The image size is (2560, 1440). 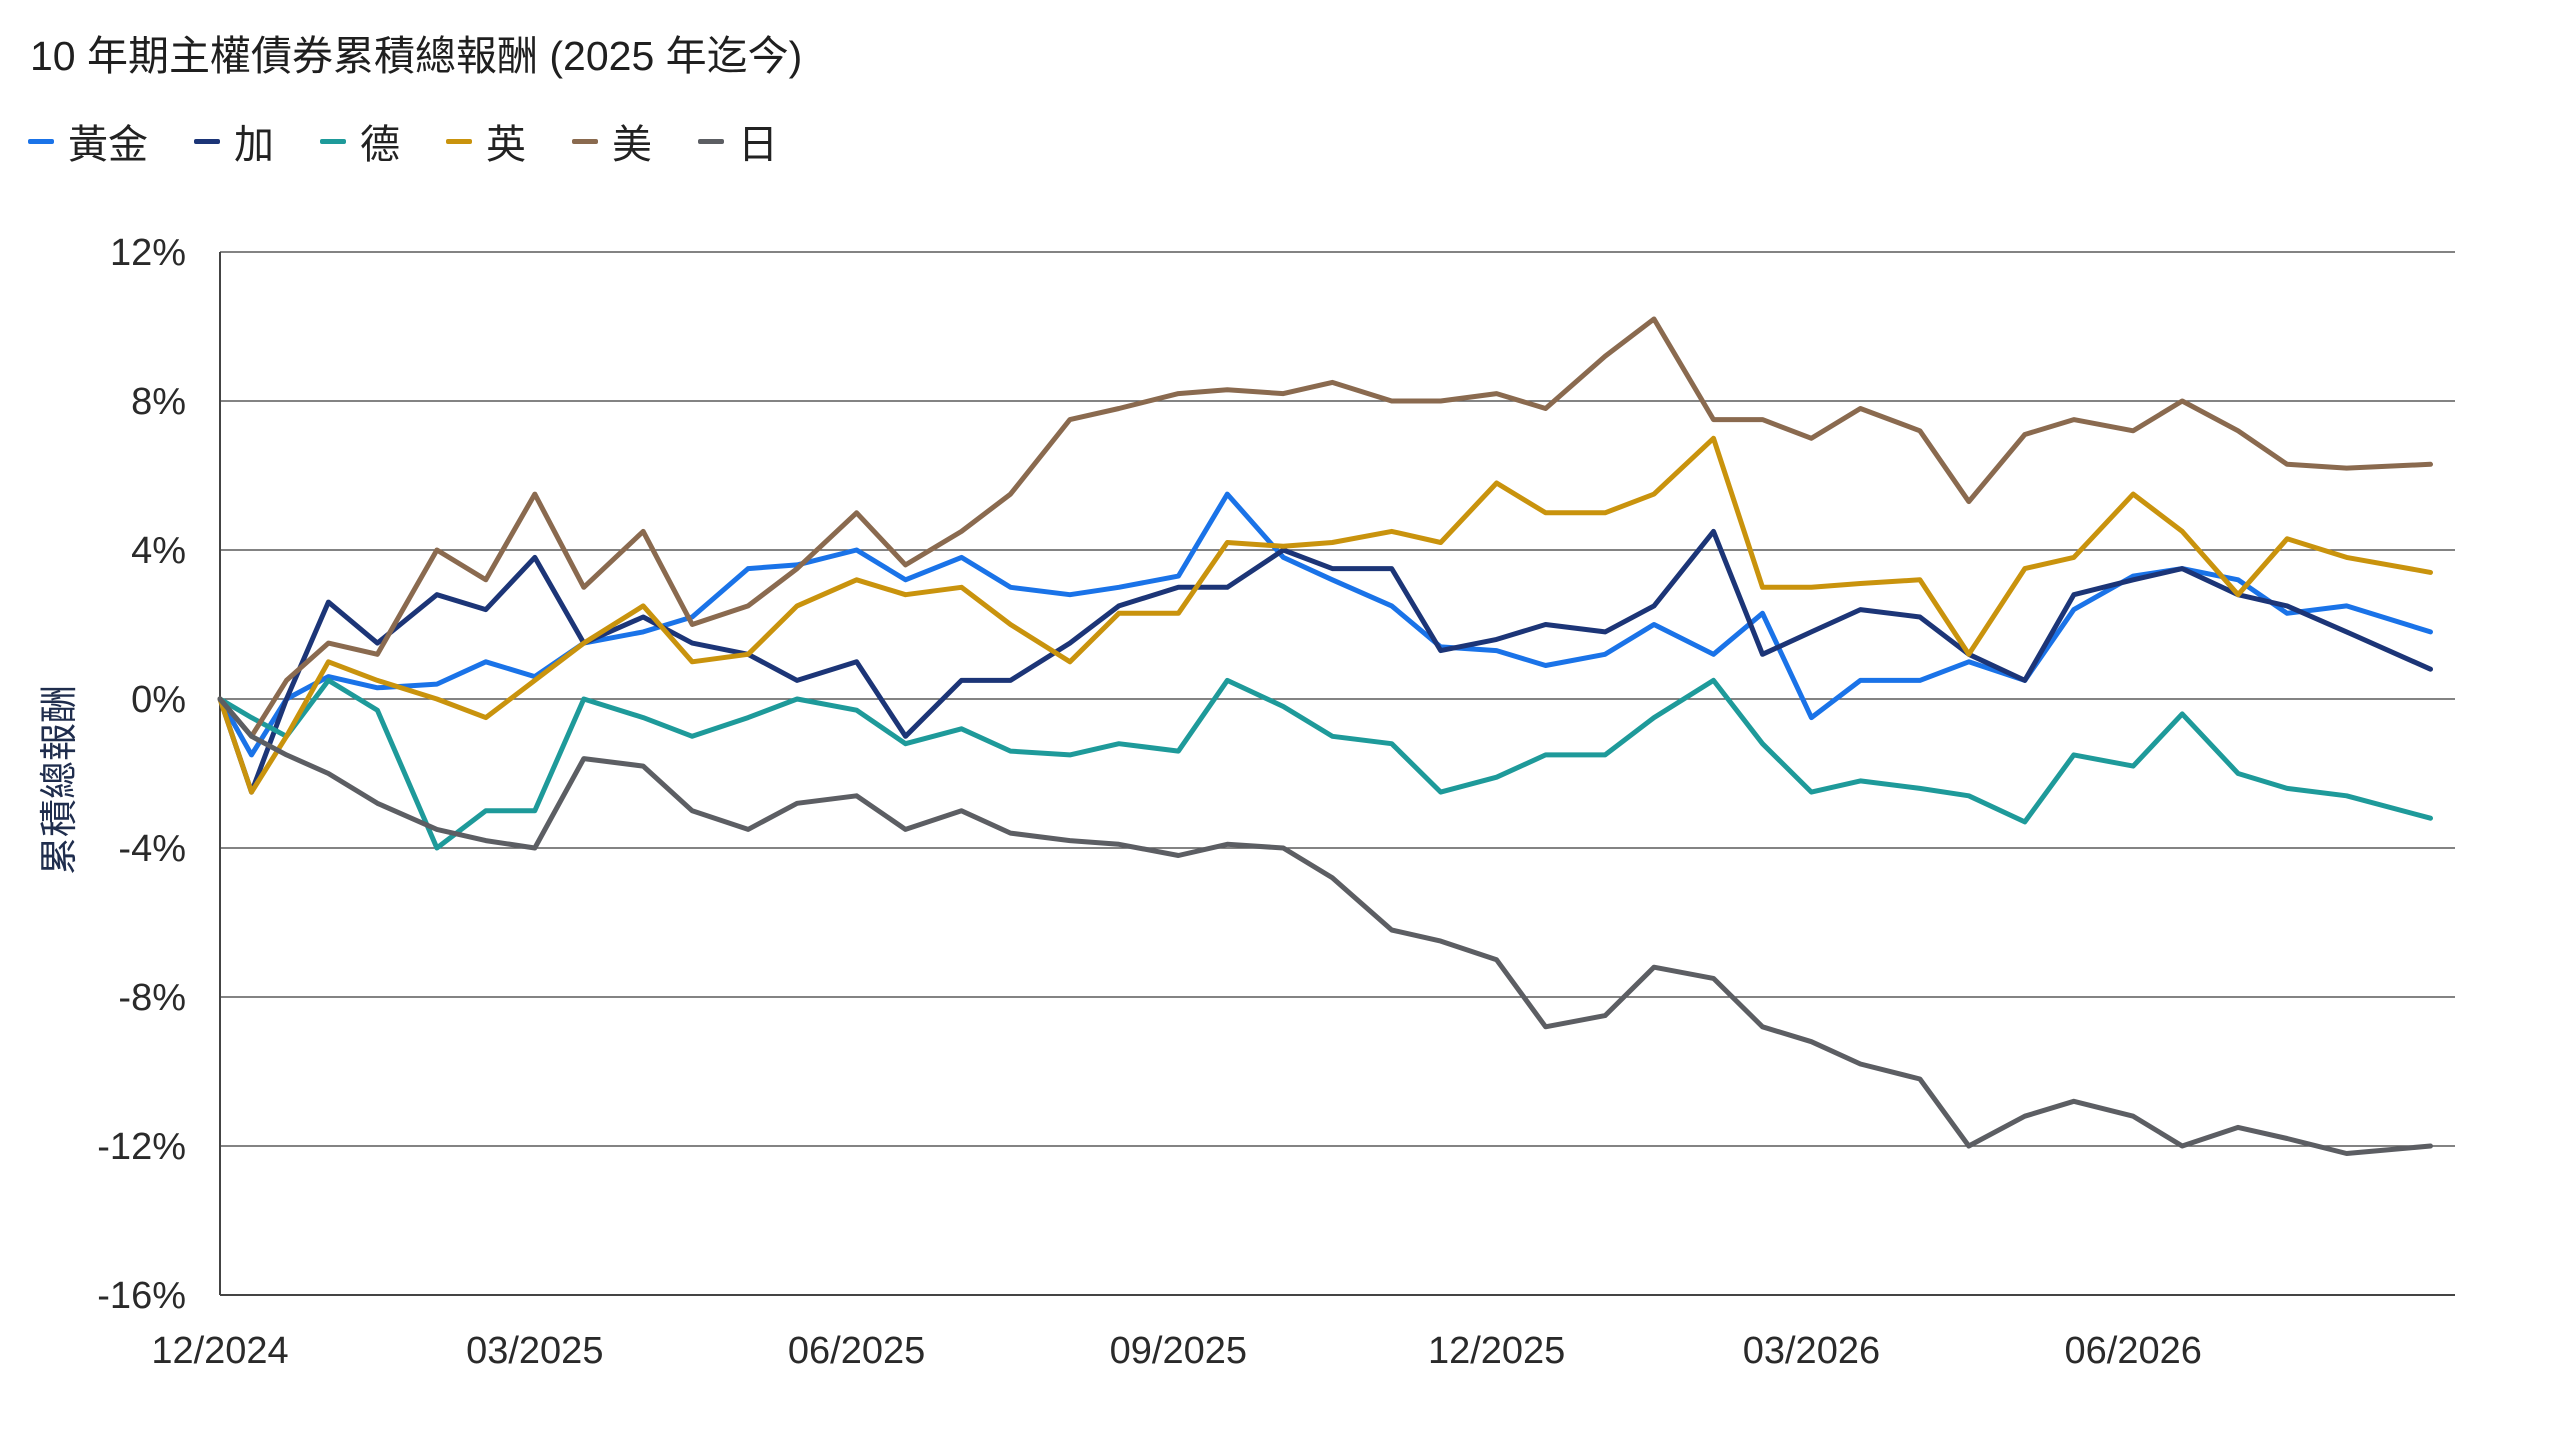 I want to click on legend-item: 英, so click(x=486, y=141).